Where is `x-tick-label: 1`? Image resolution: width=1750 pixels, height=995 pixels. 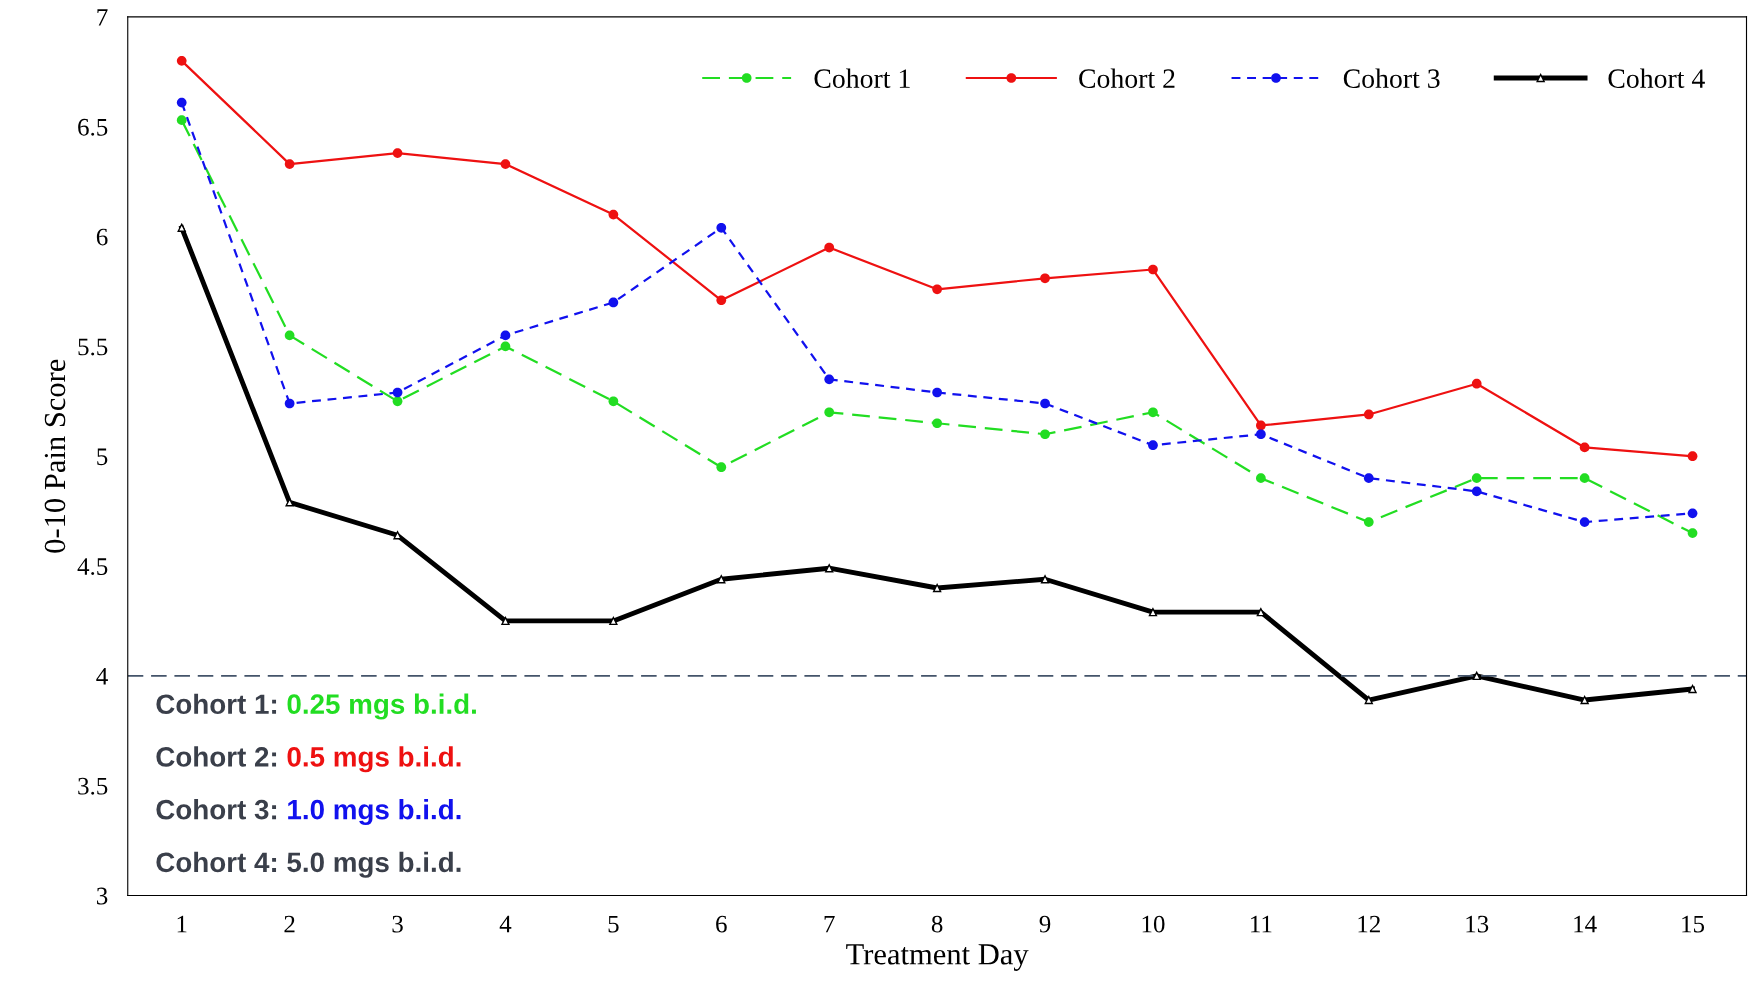
x-tick-label: 1 is located at coordinates (182, 924).